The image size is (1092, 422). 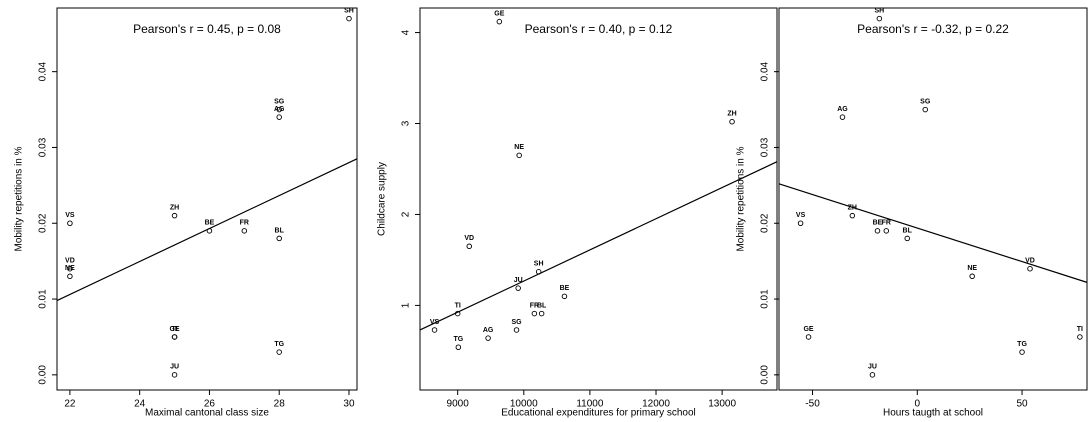 I want to click on x-axis-title: Hours taugth at school, so click(x=933, y=413).